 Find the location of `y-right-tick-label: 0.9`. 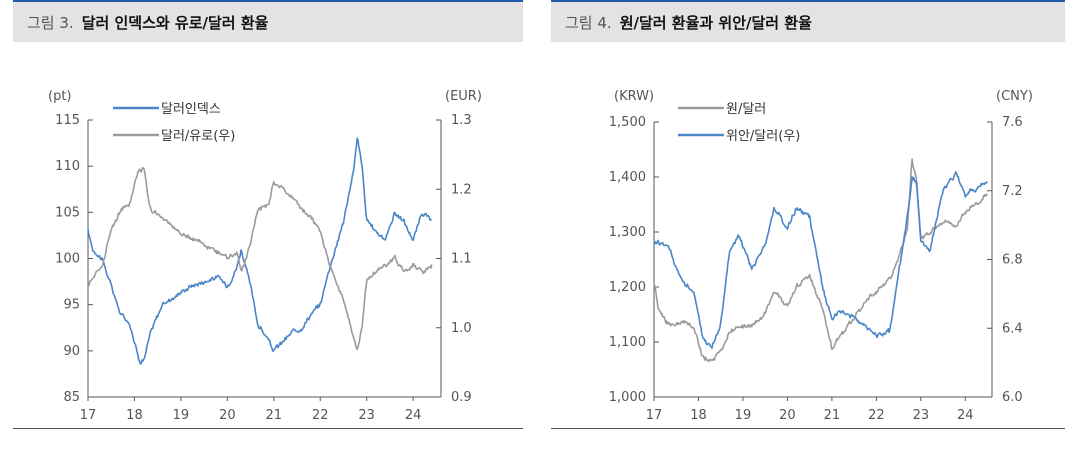

y-right-tick-label: 0.9 is located at coordinates (461, 397).